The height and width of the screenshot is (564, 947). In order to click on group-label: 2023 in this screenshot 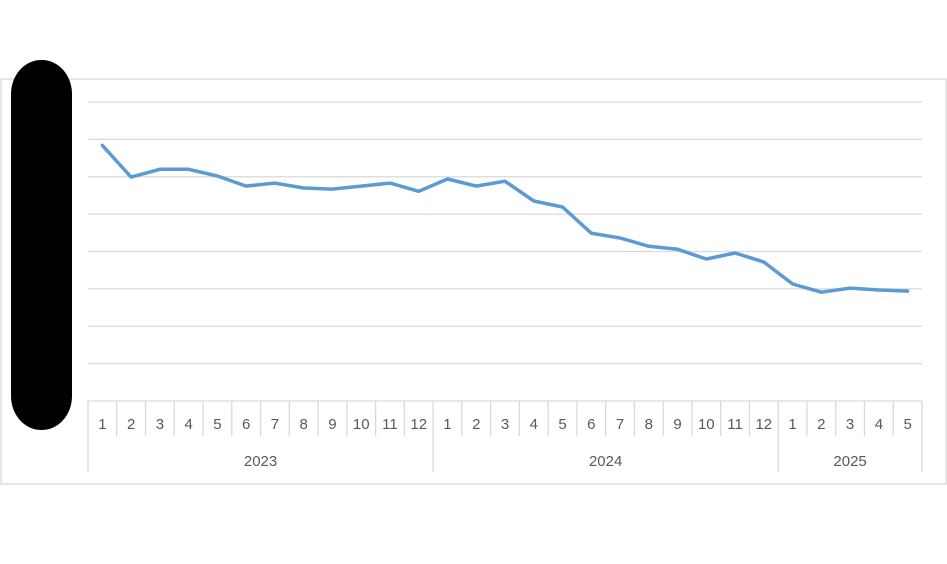, I will do `click(260, 461)`.